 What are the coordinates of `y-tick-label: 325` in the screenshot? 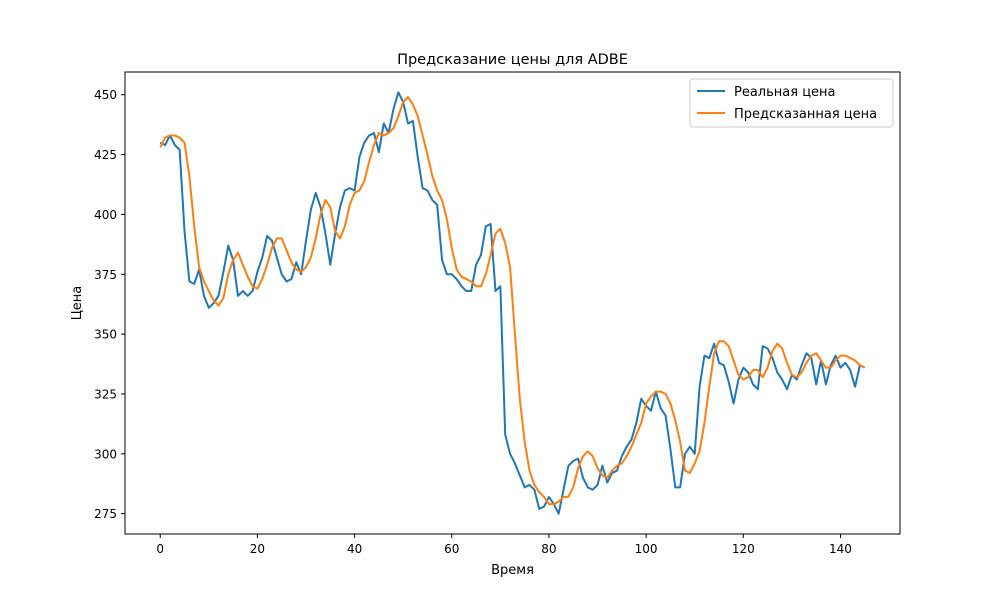 It's located at (105, 394).